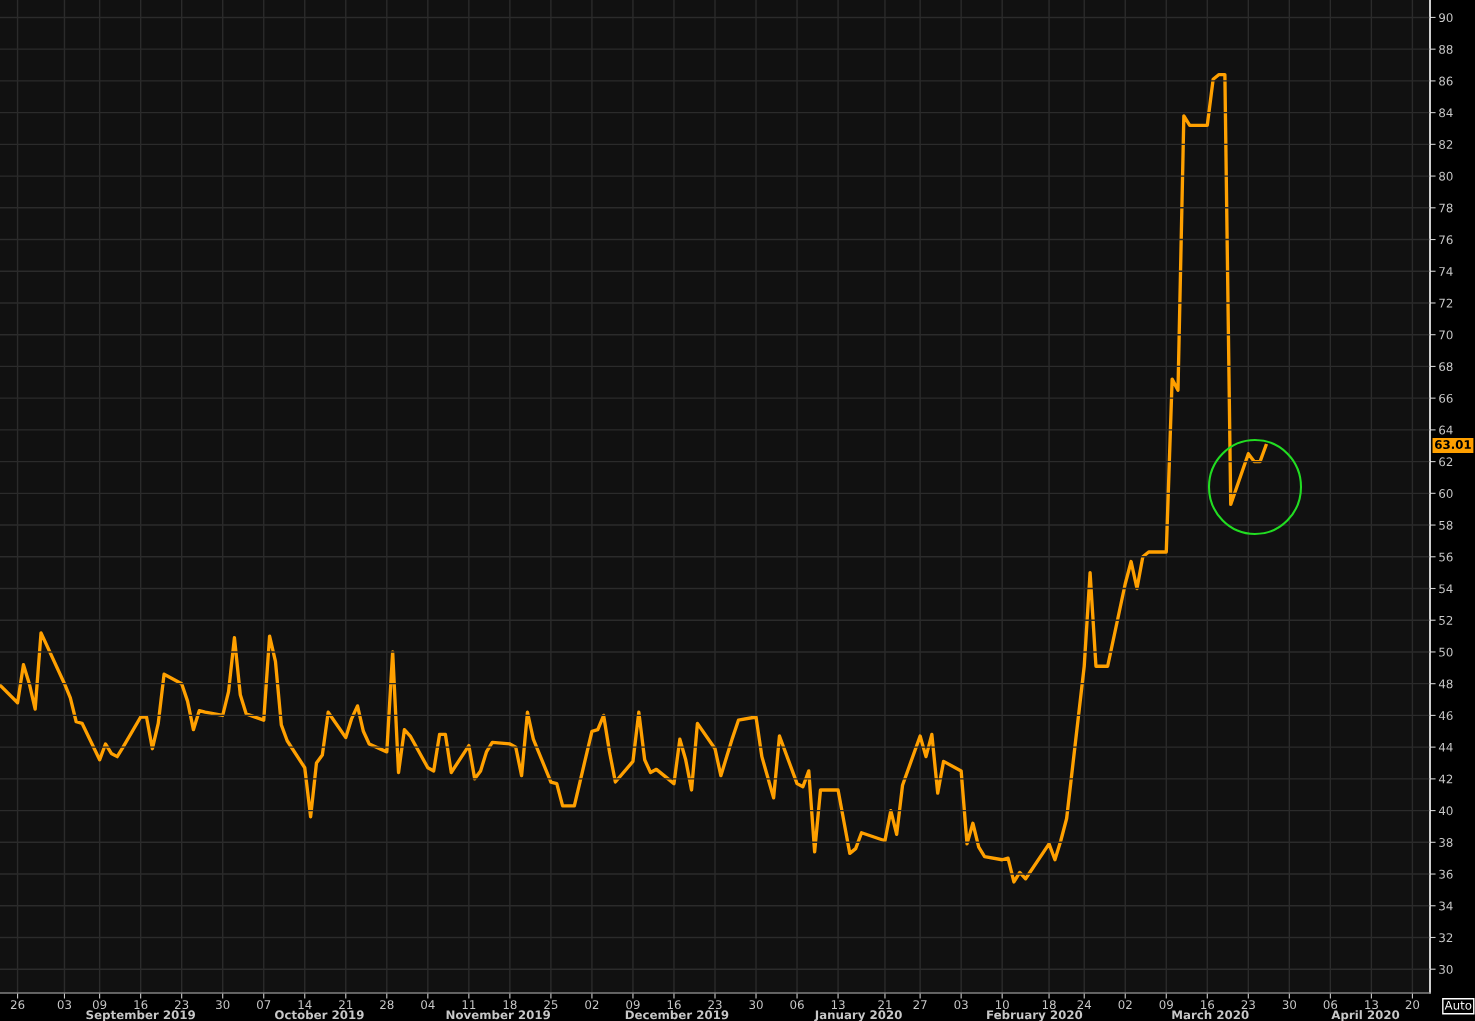 Image resolution: width=1475 pixels, height=1021 pixels. What do you see at coordinates (1446, 335) in the screenshot?
I see `y-tick-label: 70` at bounding box center [1446, 335].